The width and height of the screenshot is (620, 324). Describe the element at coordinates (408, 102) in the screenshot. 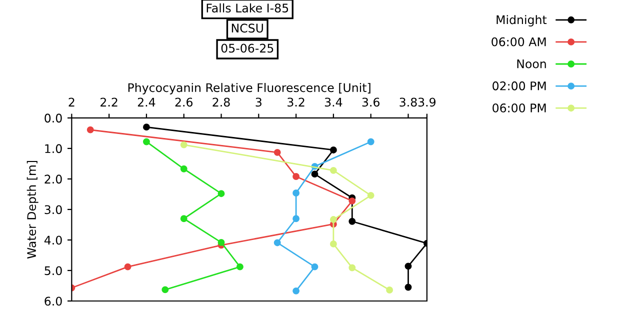

I see `x-tick-label: 3.8` at that location.